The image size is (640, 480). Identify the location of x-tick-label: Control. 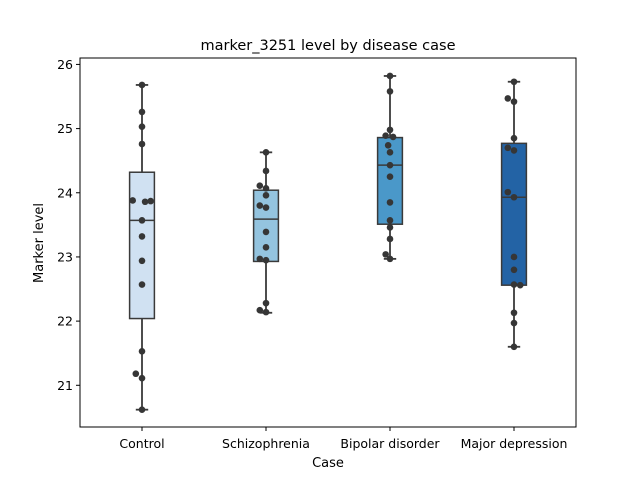
(141, 443).